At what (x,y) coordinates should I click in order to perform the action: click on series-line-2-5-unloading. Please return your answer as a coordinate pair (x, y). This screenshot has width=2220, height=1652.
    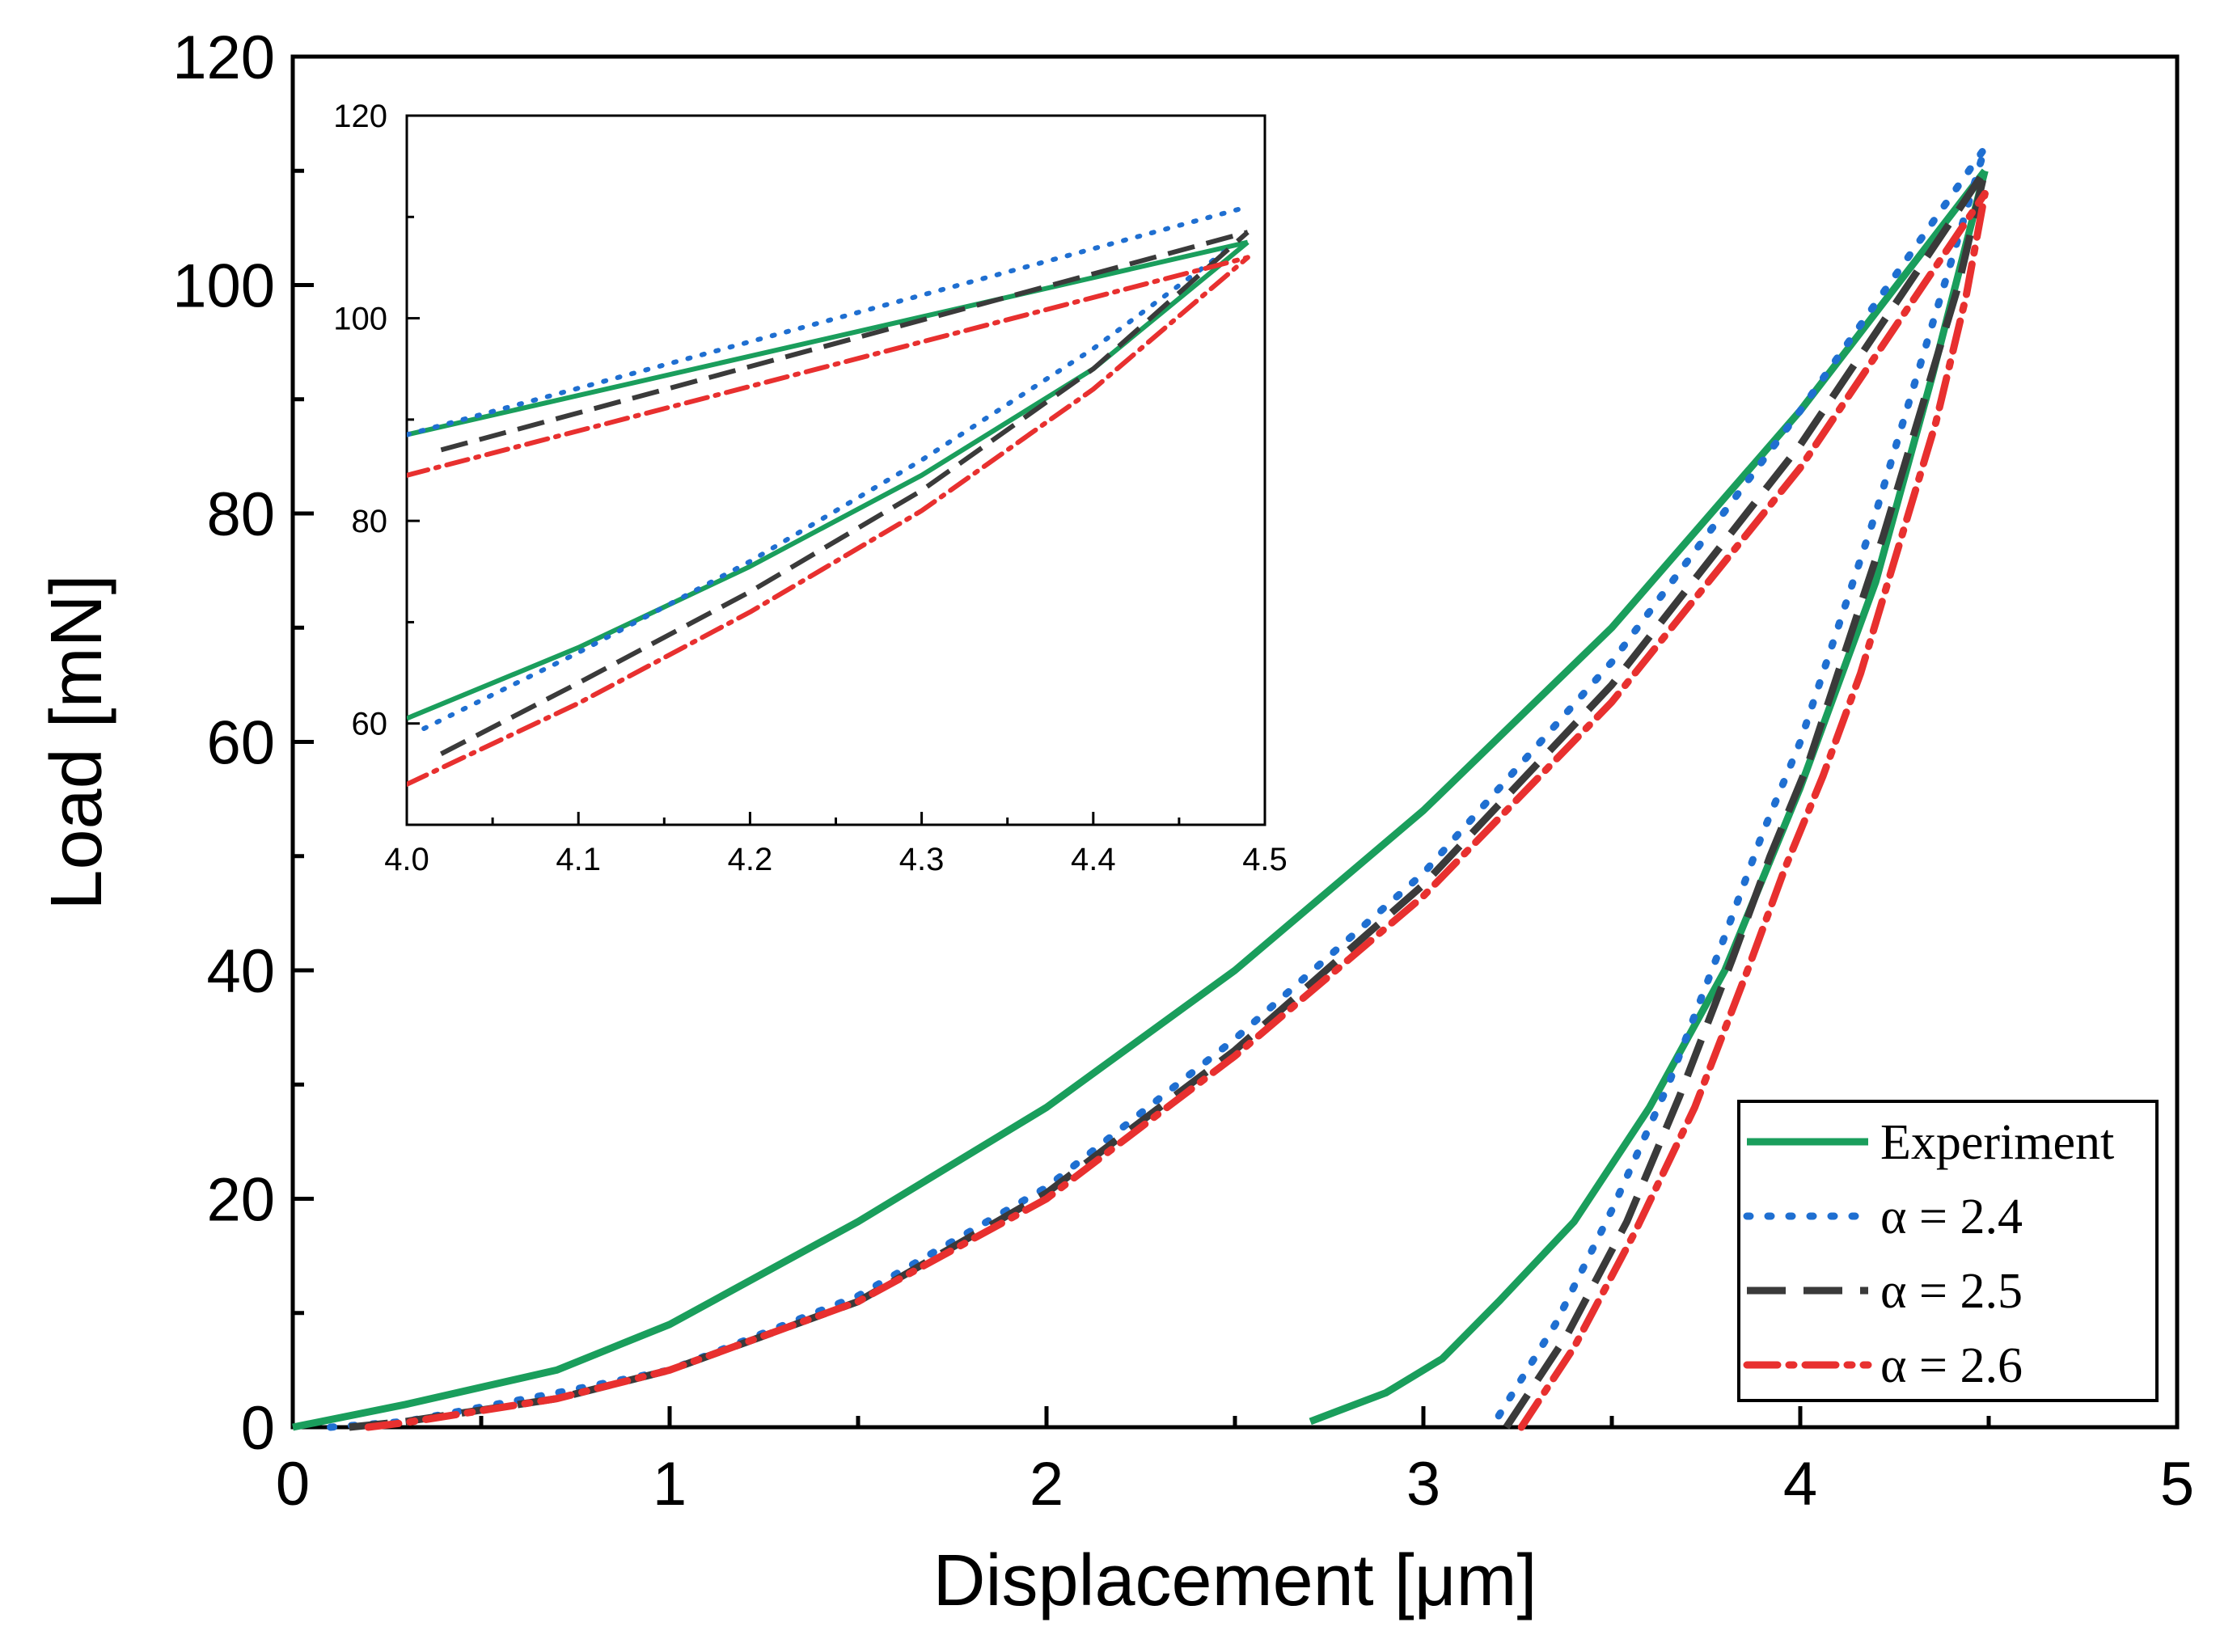
    Looking at the image, I should click on (845, 493).